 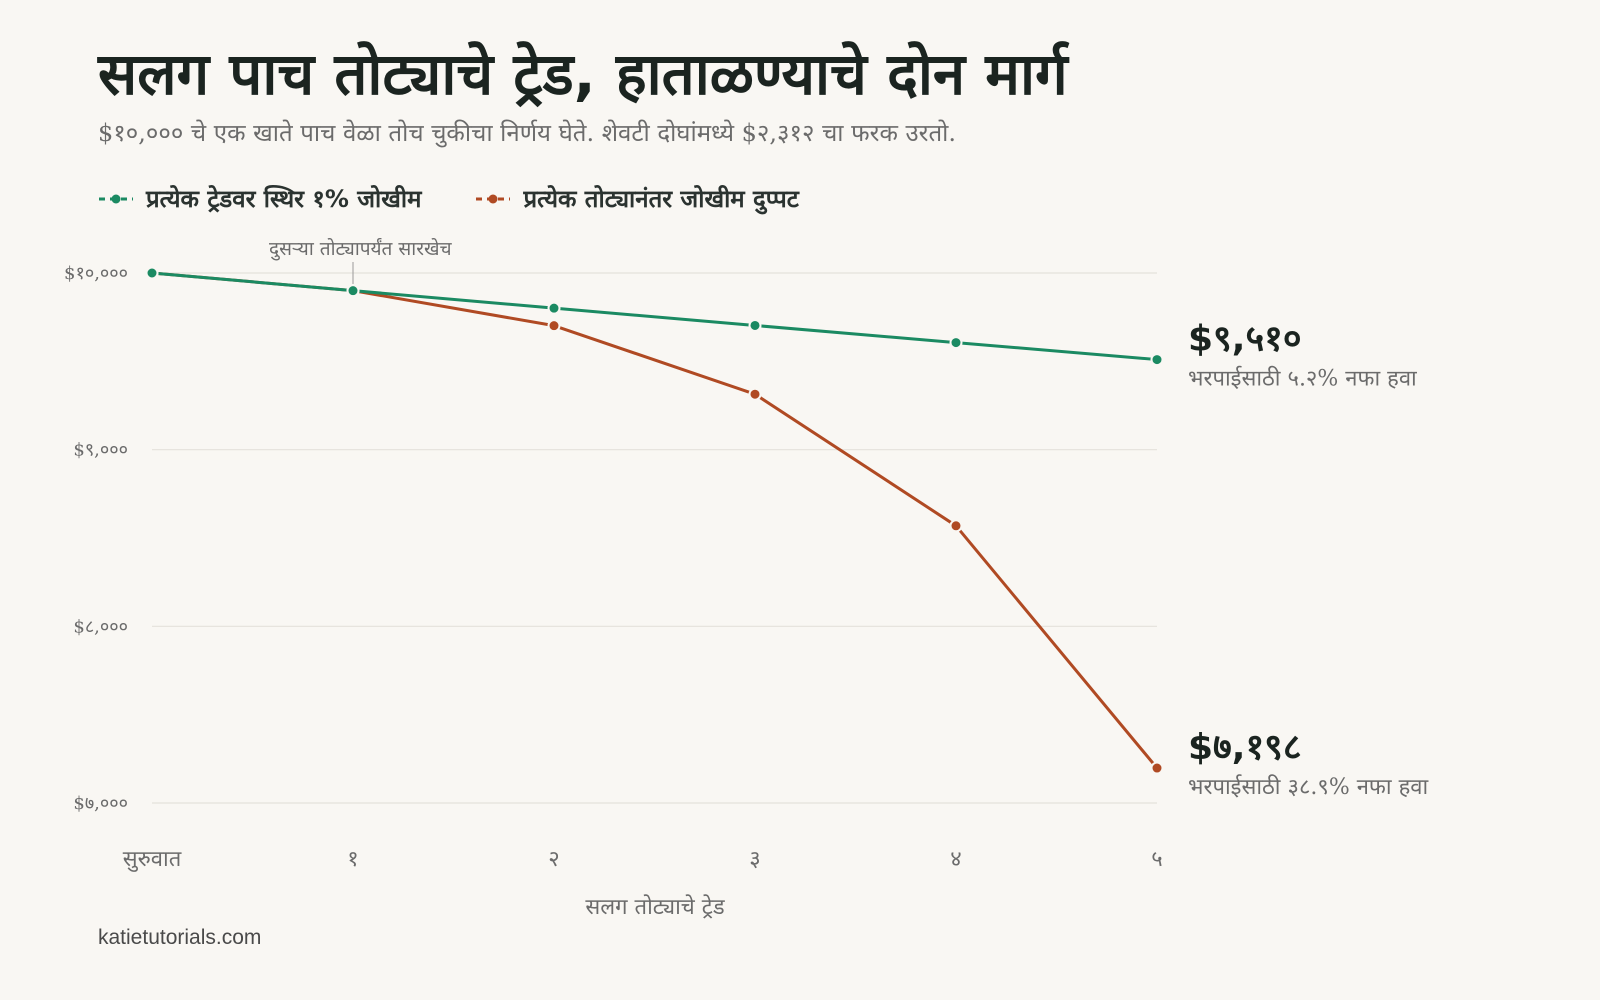 I want to click on legend-swatch-doubling-risk, so click(x=493, y=198).